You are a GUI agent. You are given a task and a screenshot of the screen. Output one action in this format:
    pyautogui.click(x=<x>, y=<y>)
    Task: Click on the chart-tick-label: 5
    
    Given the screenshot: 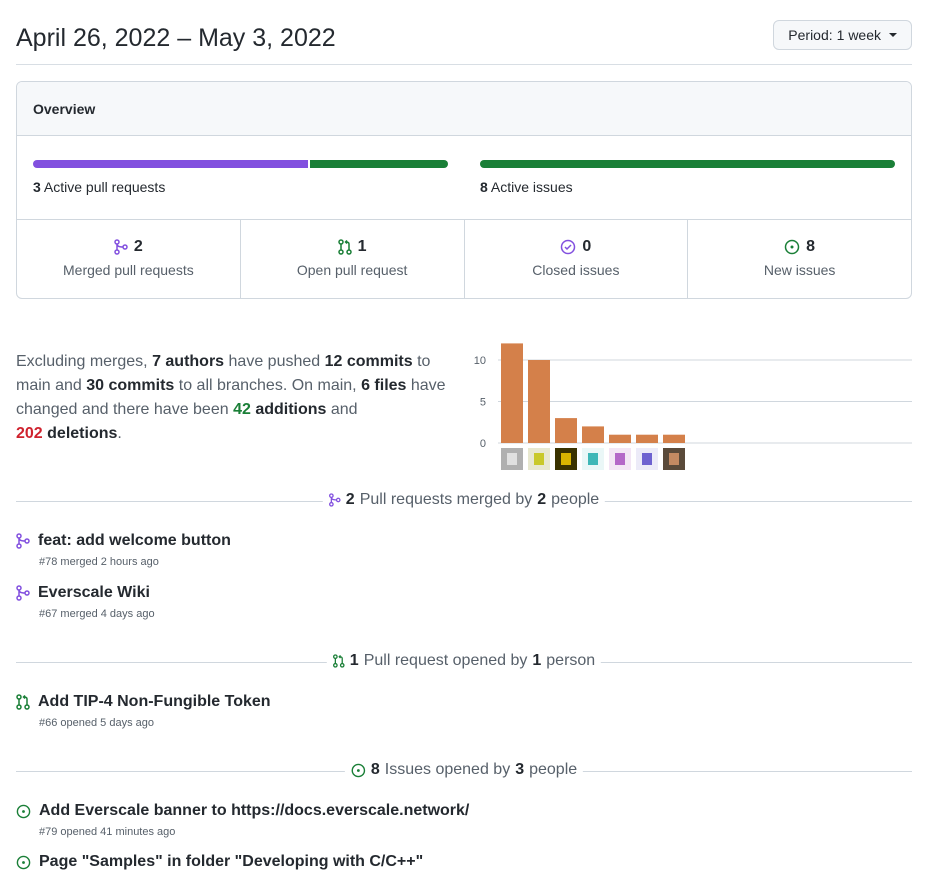 What is the action you would take?
    pyautogui.click(x=483, y=403)
    